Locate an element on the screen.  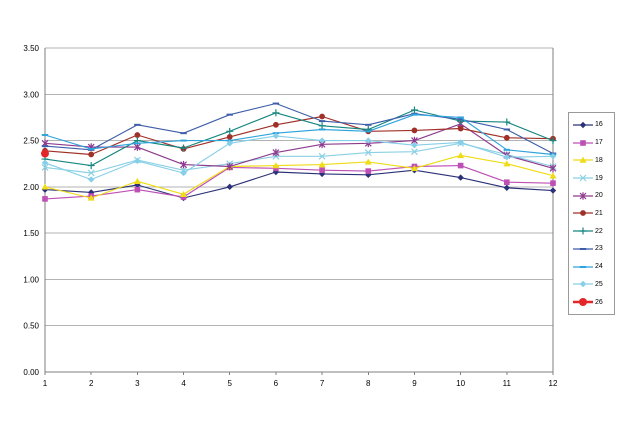
legend-item-17: 17 is located at coordinates (593, 143).